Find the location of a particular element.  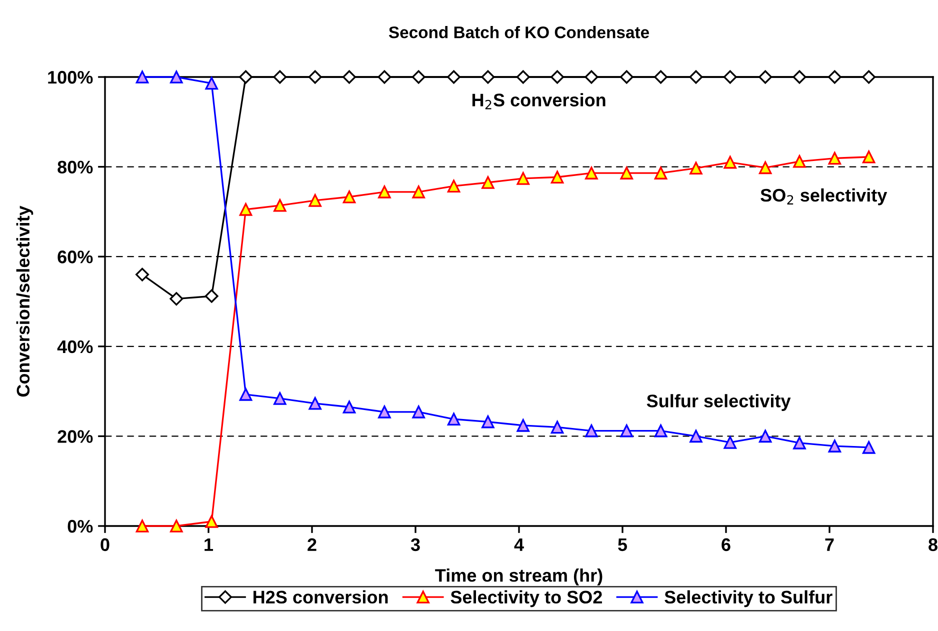

x-tick-label: 3 is located at coordinates (415, 545).